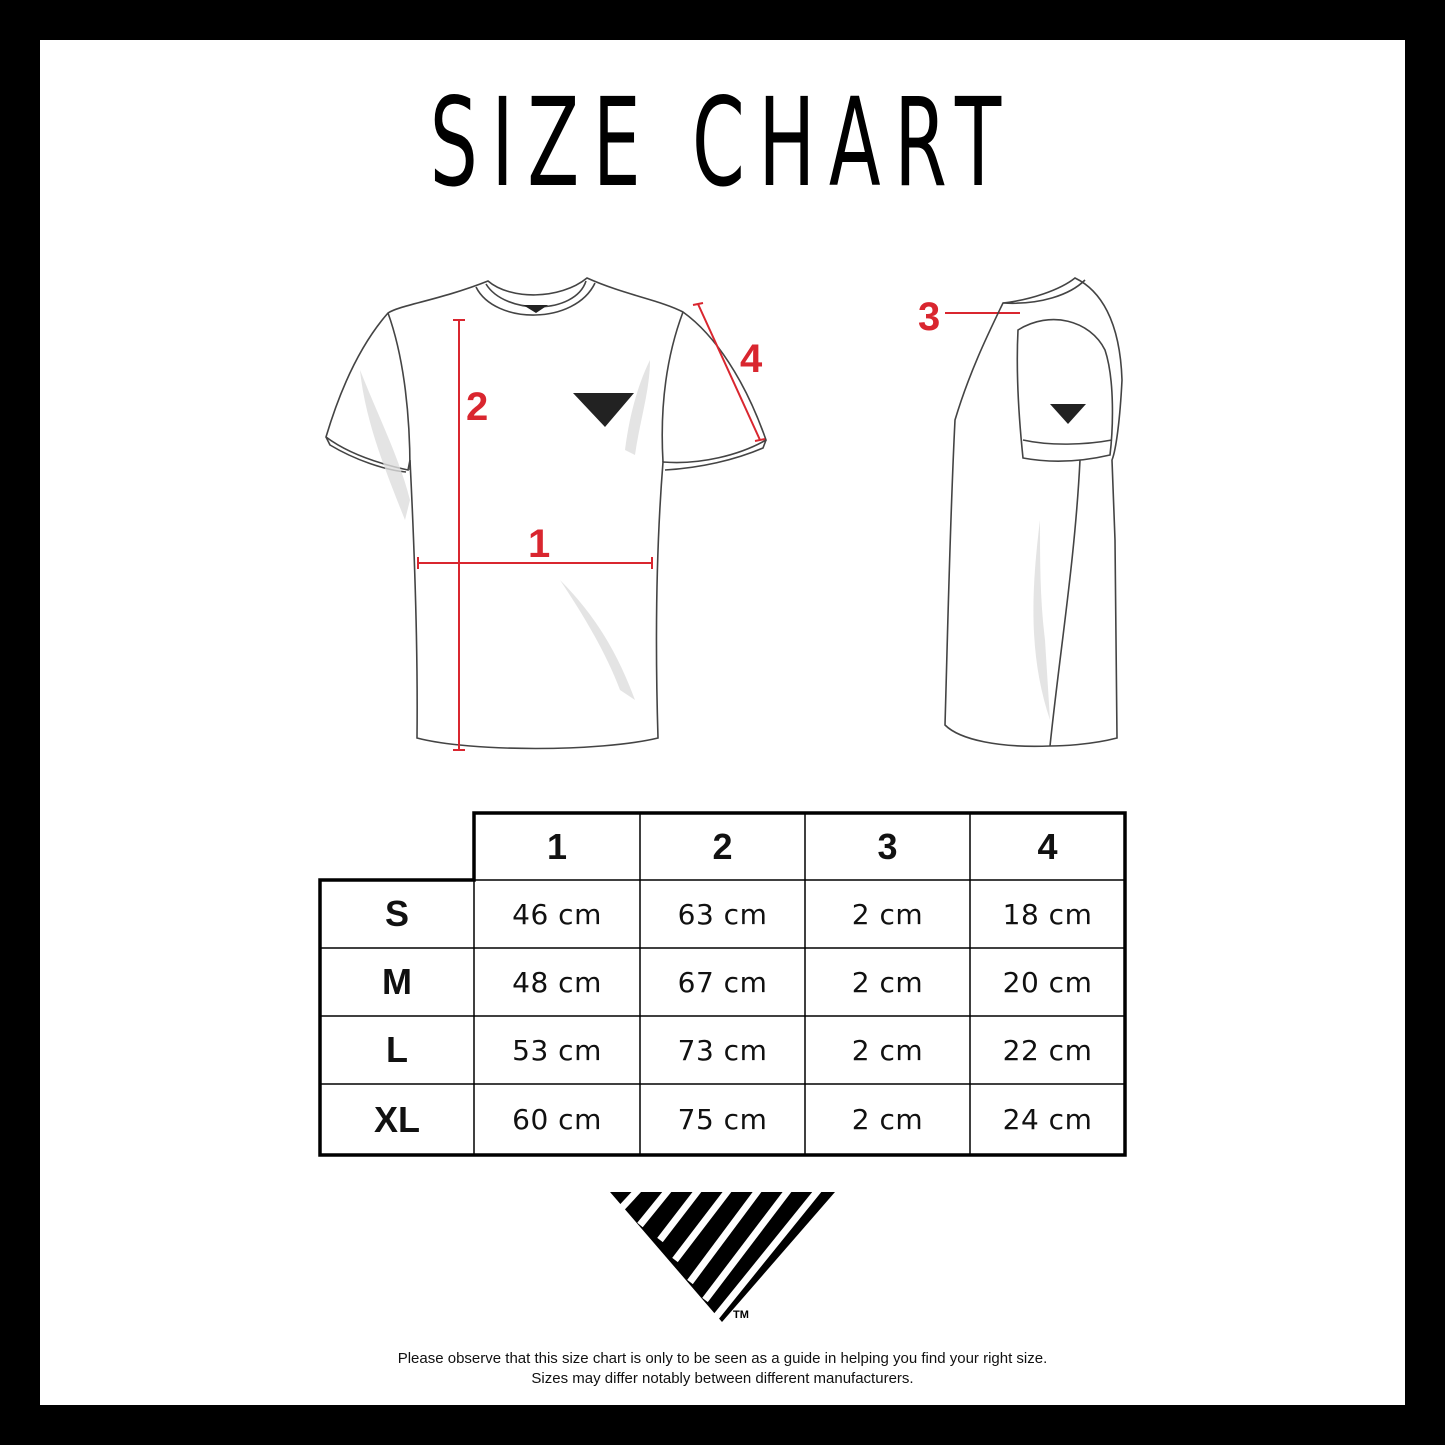 The height and width of the screenshot is (1445, 1445). What do you see at coordinates (729, 1259) in the screenshot?
I see `vestia-logo` at bounding box center [729, 1259].